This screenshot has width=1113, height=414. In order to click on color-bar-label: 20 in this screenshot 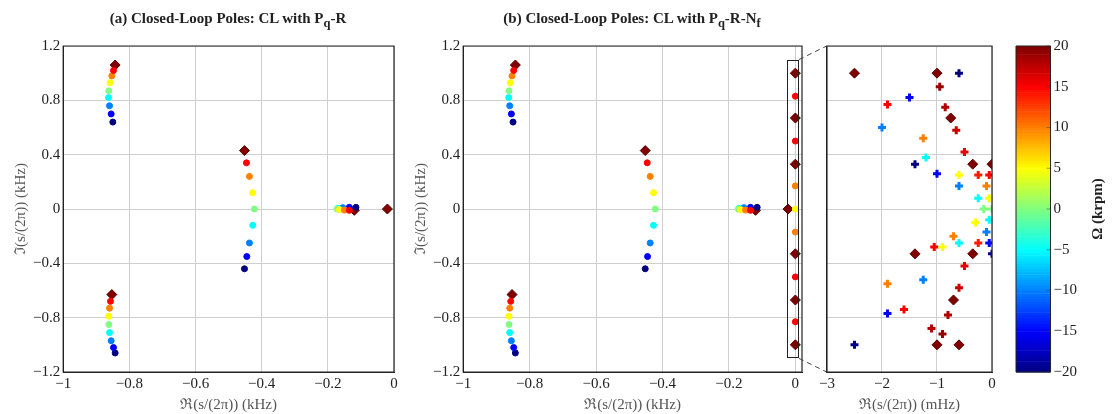, I will do `click(1061, 44)`.